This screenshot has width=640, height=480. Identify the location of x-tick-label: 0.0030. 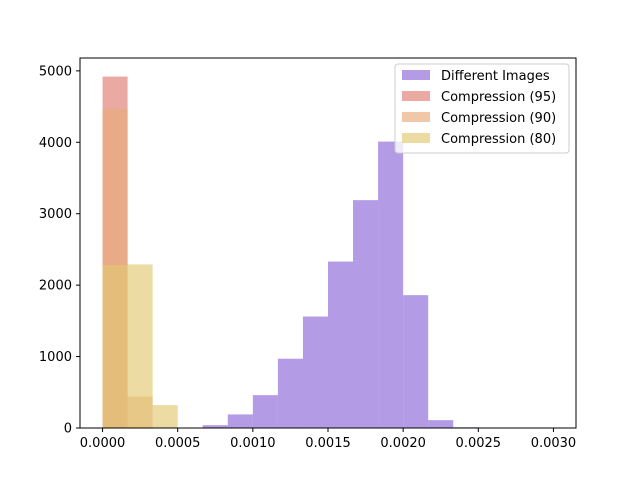
(554, 443).